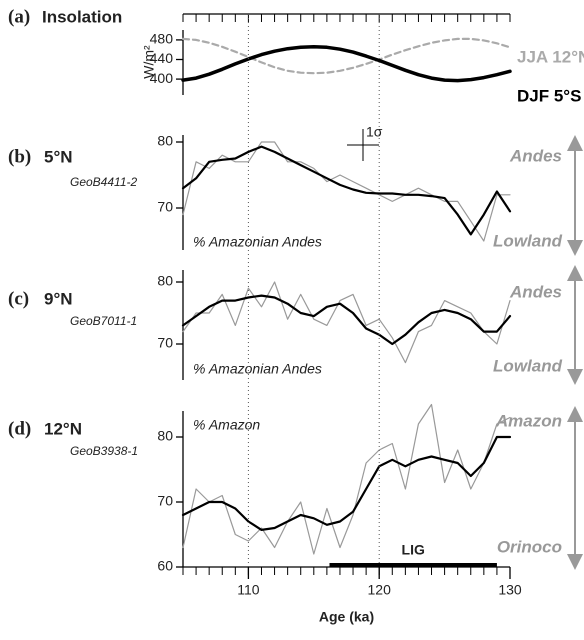  Describe the element at coordinates (248, 590) in the screenshot. I see `x-tick-label: 110` at that location.